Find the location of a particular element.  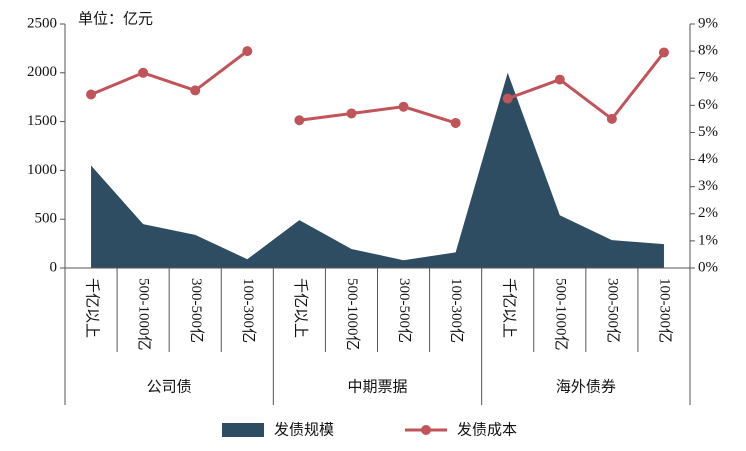

legend-label: 发债成本 is located at coordinates (487, 429).